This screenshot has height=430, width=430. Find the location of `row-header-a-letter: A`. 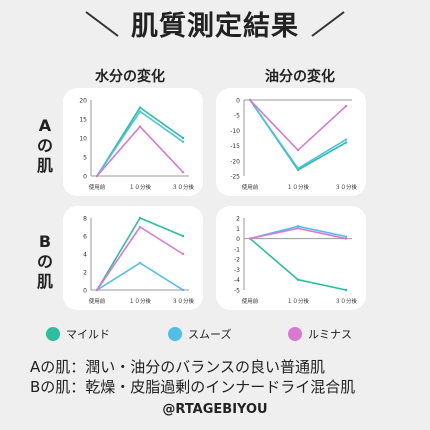

row-header-a-letter: A is located at coordinates (45, 125).